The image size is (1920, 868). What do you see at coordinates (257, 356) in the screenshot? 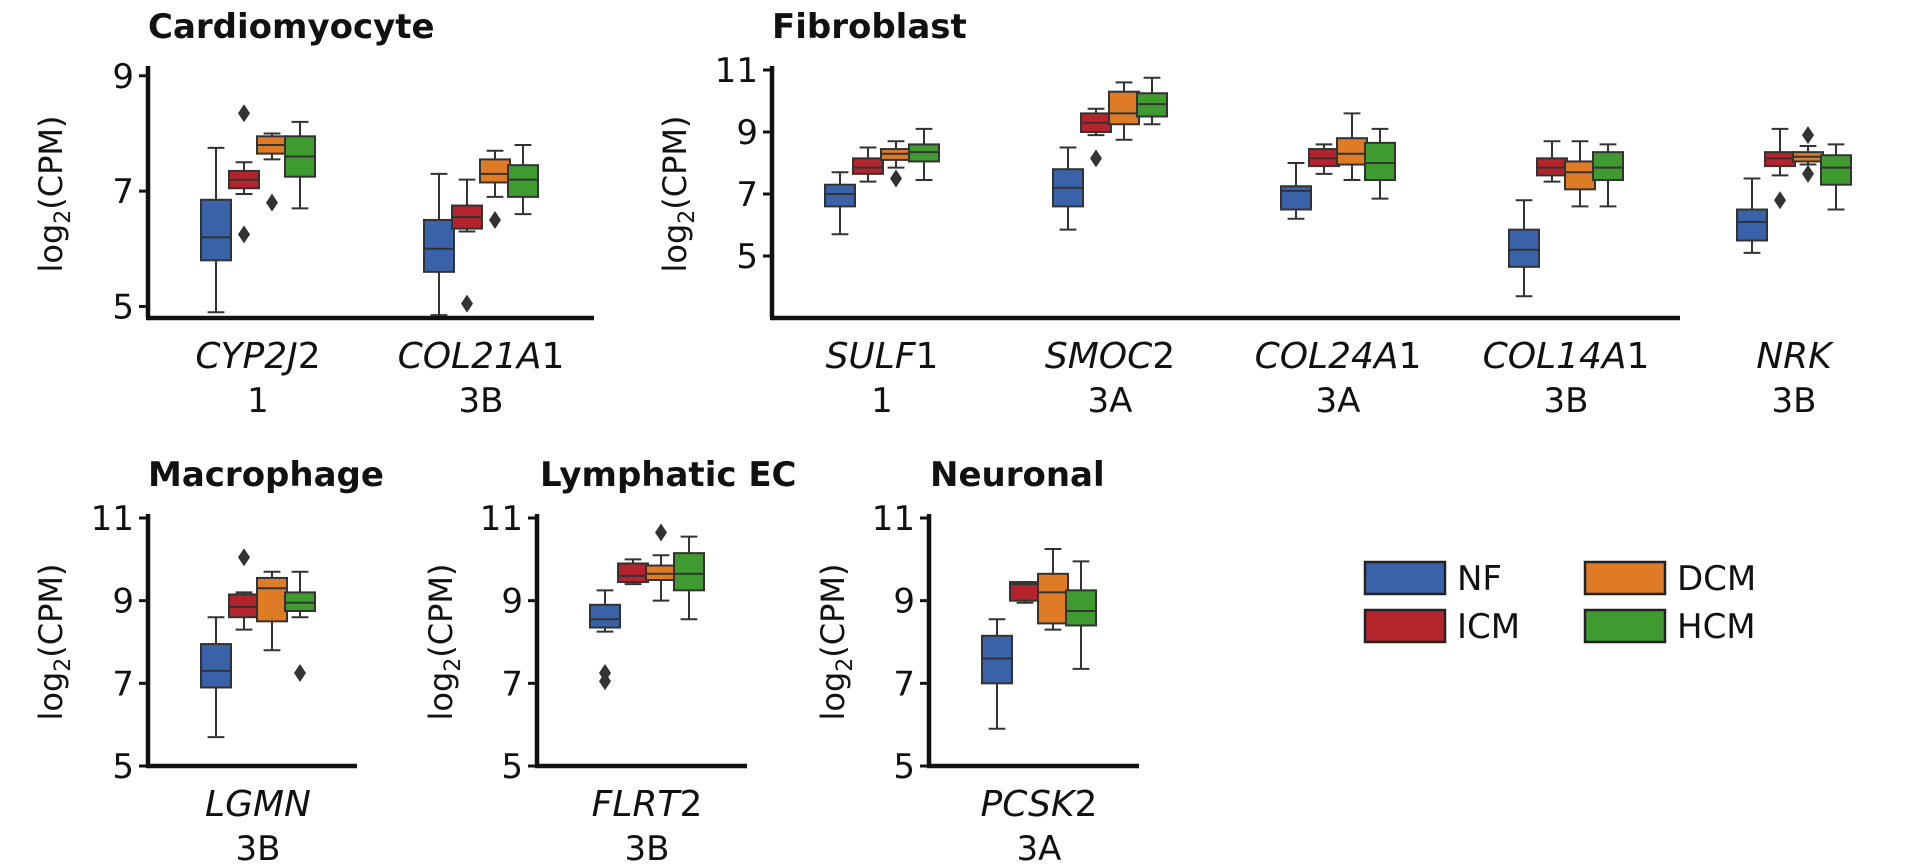
I see `category-gene-label: CYP2J2` at bounding box center [257, 356].